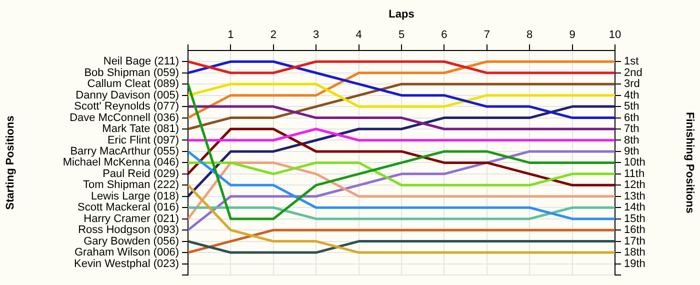 This screenshot has height=285, width=700. What do you see at coordinates (635, 264) in the screenshot?
I see `y-tick-label: 19th` at bounding box center [635, 264].